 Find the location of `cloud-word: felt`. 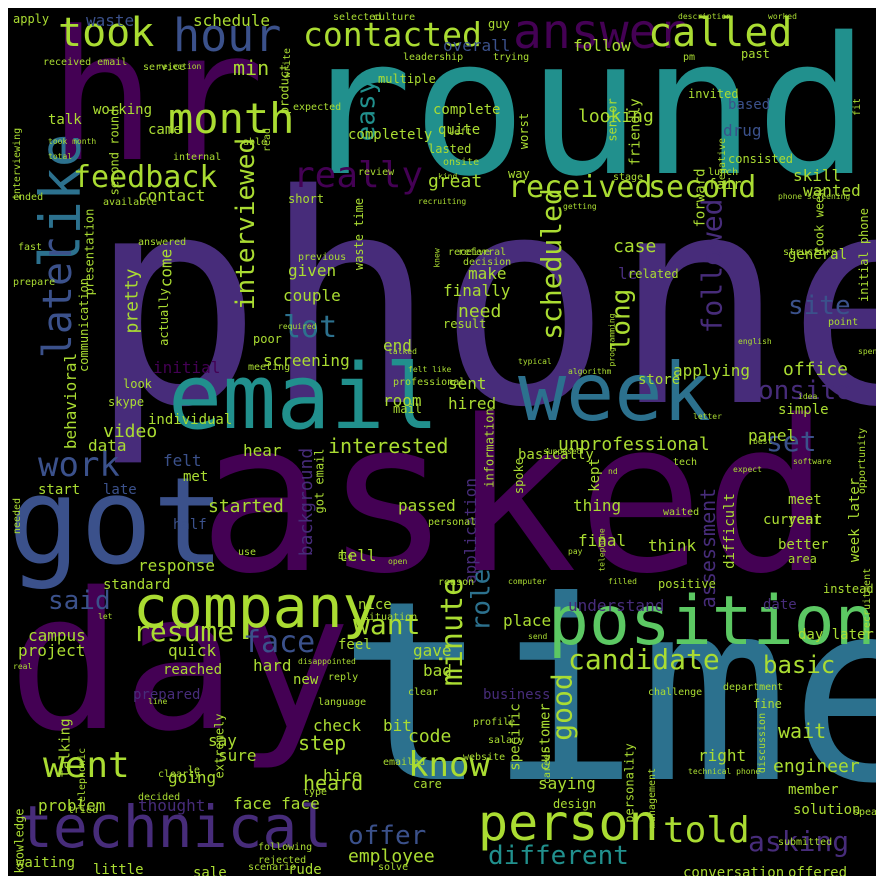

cloud-word: felt is located at coordinates (182, 460).